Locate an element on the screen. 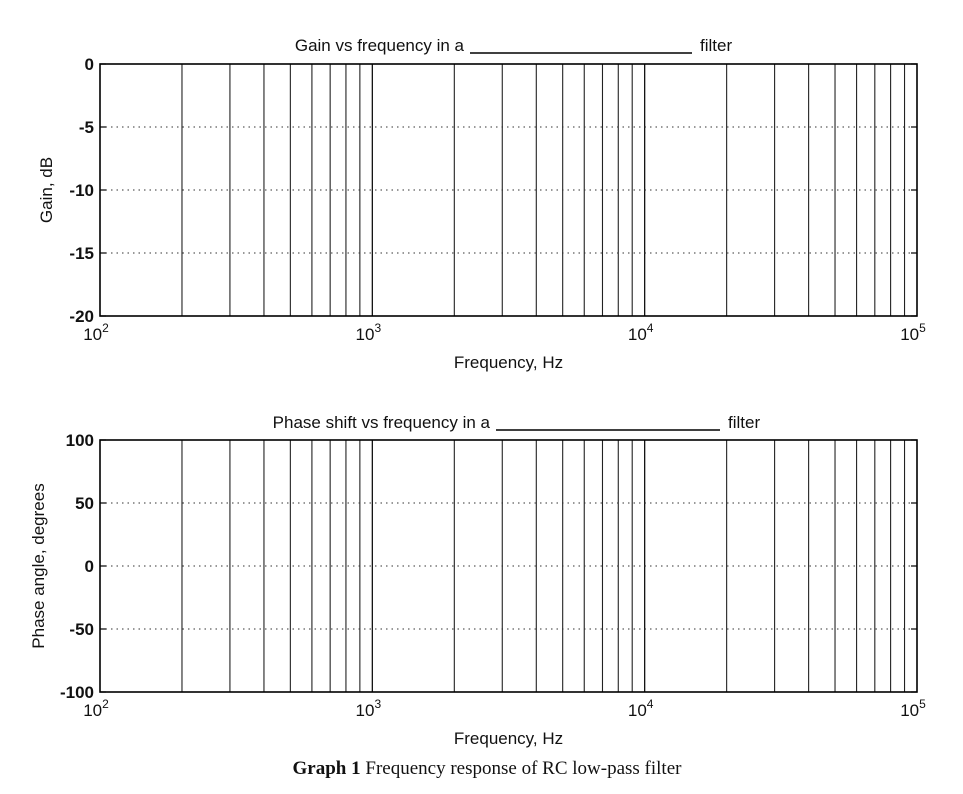  y-axis-label: Phase angle, degrees is located at coordinates (38, 565).